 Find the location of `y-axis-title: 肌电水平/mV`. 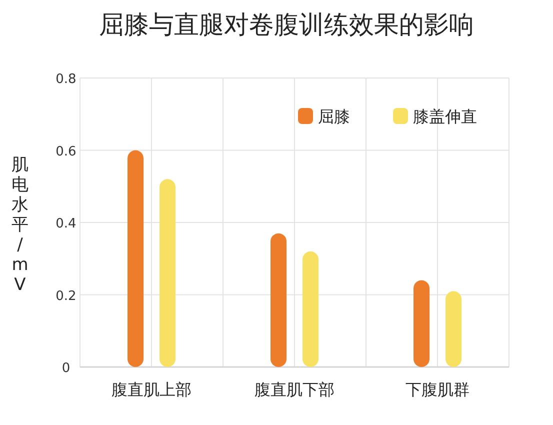

y-axis-title: 肌电水平/mV is located at coordinates (20, 225).